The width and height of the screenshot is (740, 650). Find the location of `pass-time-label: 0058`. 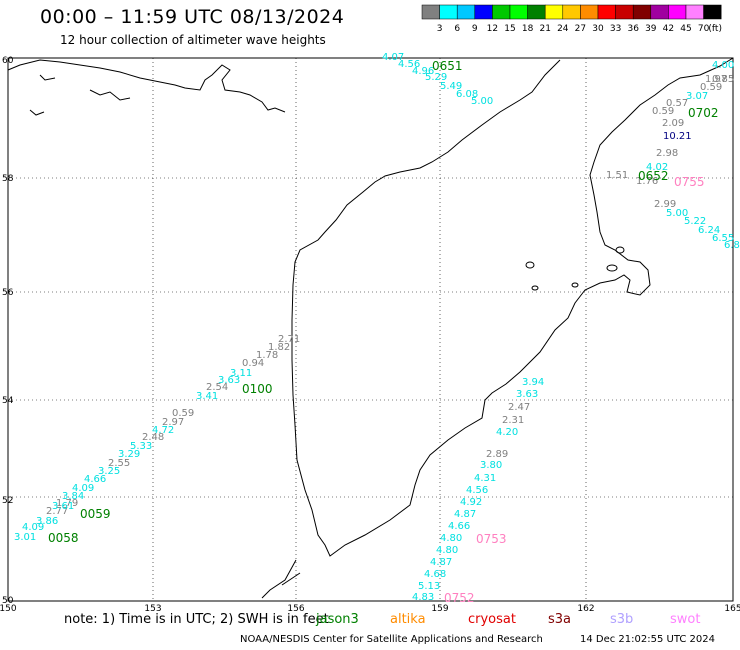

pass-time-label: 0058 is located at coordinates (63, 538).